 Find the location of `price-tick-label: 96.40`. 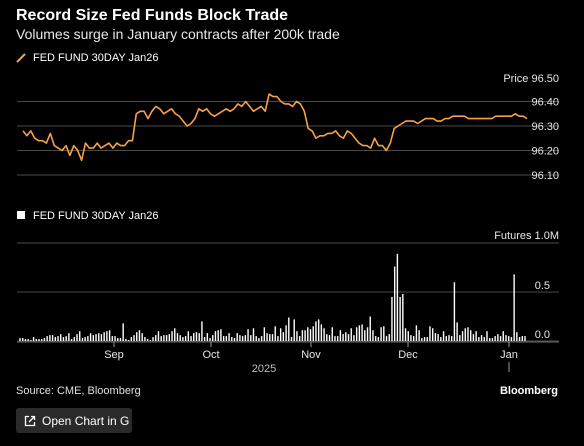

price-tick-label: 96.40 is located at coordinates (545, 103).